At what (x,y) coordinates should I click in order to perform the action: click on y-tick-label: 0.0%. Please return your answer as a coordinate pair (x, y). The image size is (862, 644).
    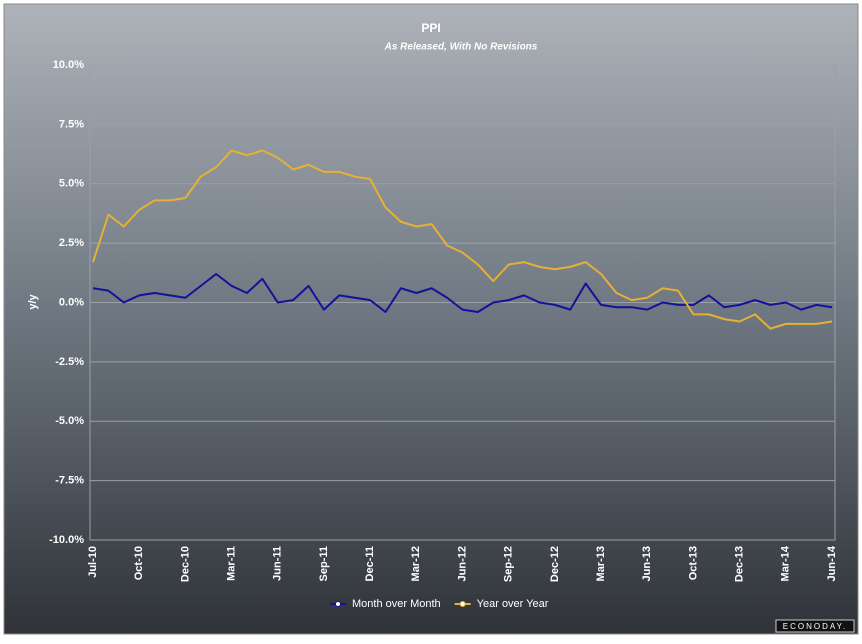
    Looking at the image, I should click on (71, 302).